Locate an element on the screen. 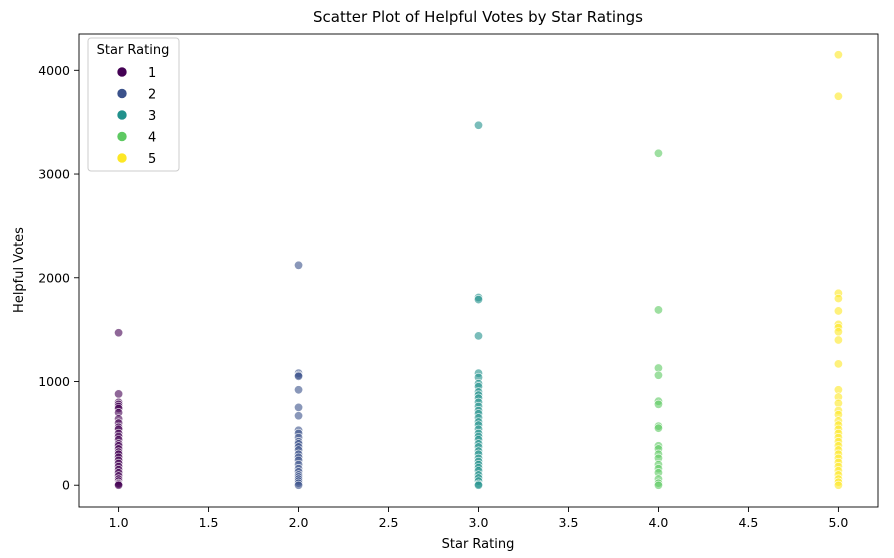 The width and height of the screenshot is (894, 558). x-tick-label: 3.5 is located at coordinates (569, 522).